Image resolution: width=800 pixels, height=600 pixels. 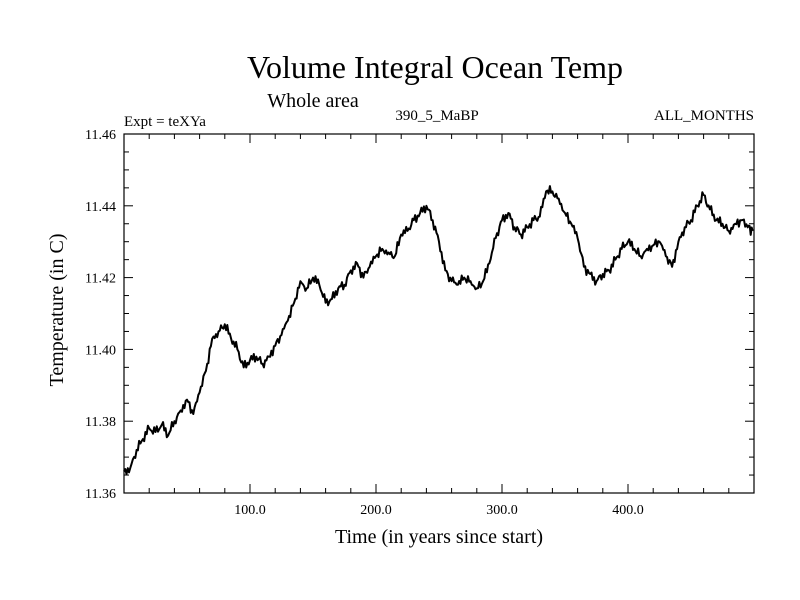 What do you see at coordinates (100, 279) in the screenshot?
I see `y-tick-label: 11.42` at bounding box center [100, 279].